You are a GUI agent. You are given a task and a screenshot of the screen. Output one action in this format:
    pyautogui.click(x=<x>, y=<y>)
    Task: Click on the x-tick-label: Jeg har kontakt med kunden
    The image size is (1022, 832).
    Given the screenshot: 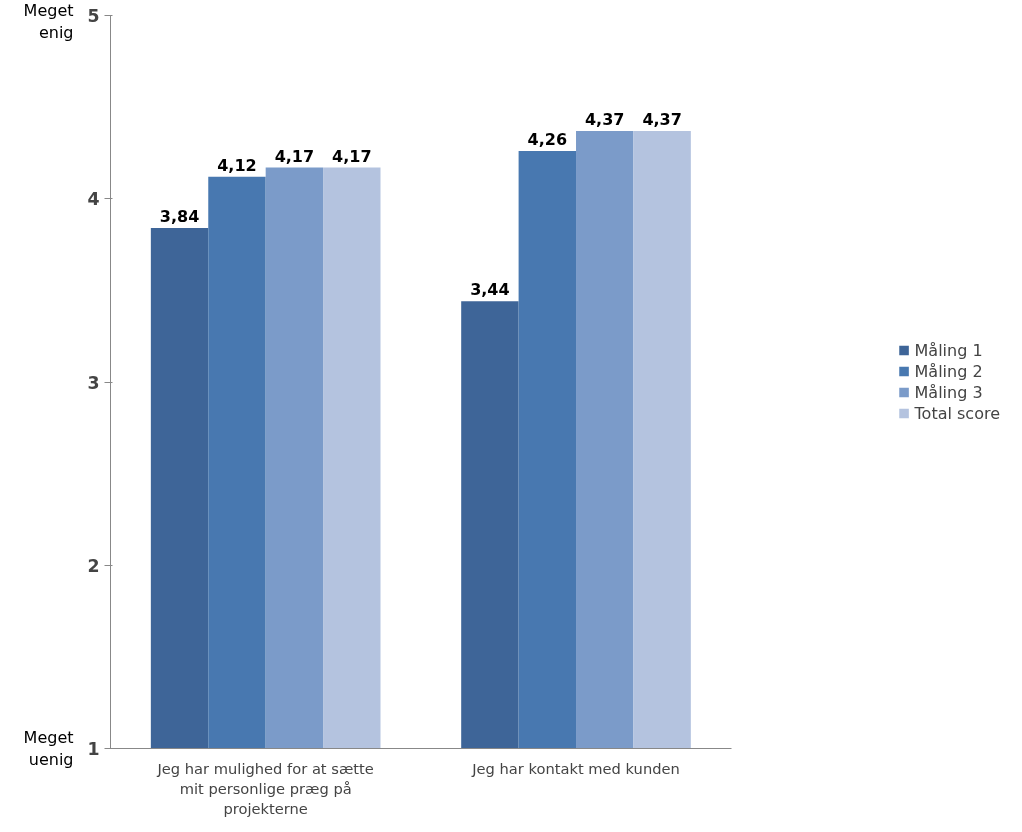 What is the action you would take?
    pyautogui.click(x=575, y=768)
    